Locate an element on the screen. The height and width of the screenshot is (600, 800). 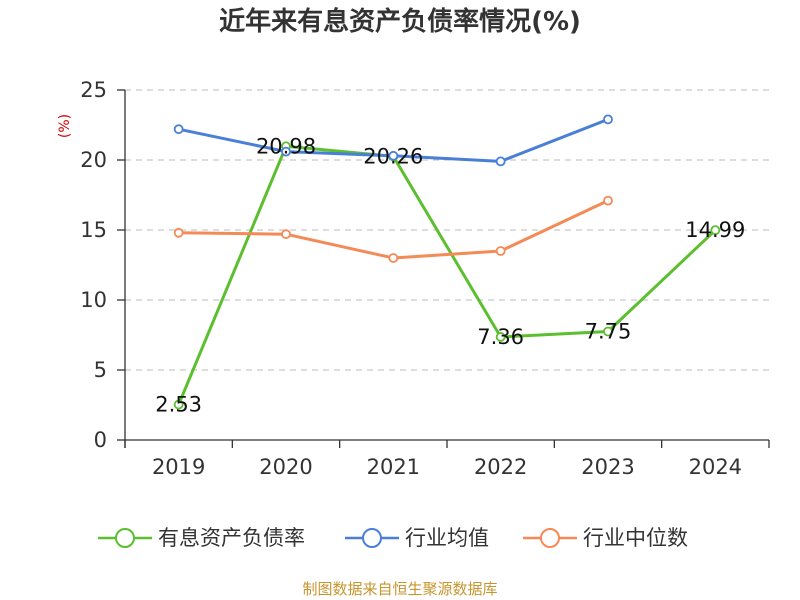
x-tick-label: 2023 is located at coordinates (607, 467).